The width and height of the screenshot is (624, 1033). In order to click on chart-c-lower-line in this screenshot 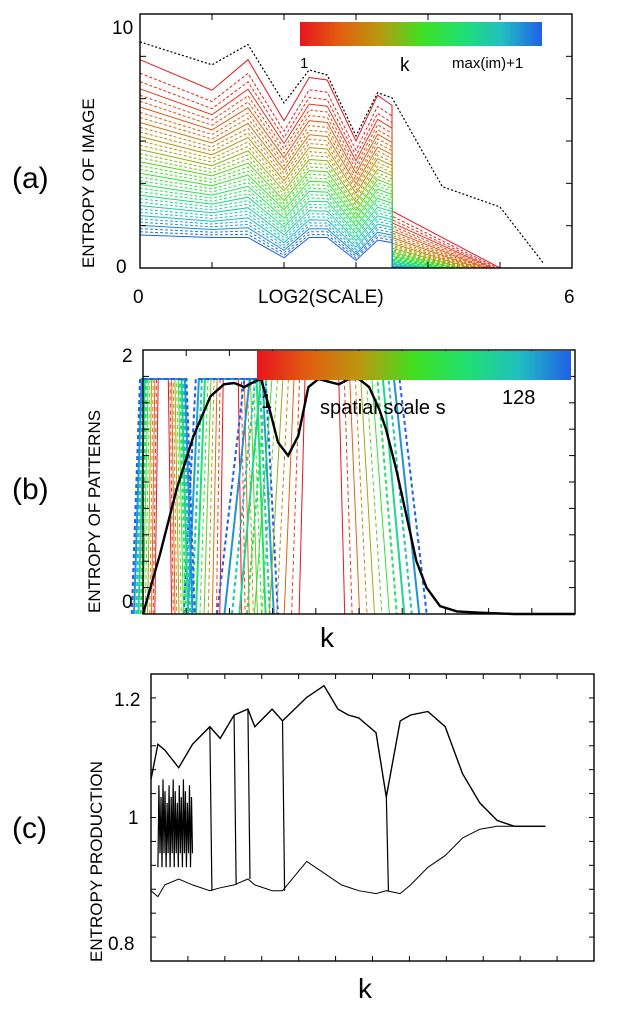, I will do `click(348, 861)`.